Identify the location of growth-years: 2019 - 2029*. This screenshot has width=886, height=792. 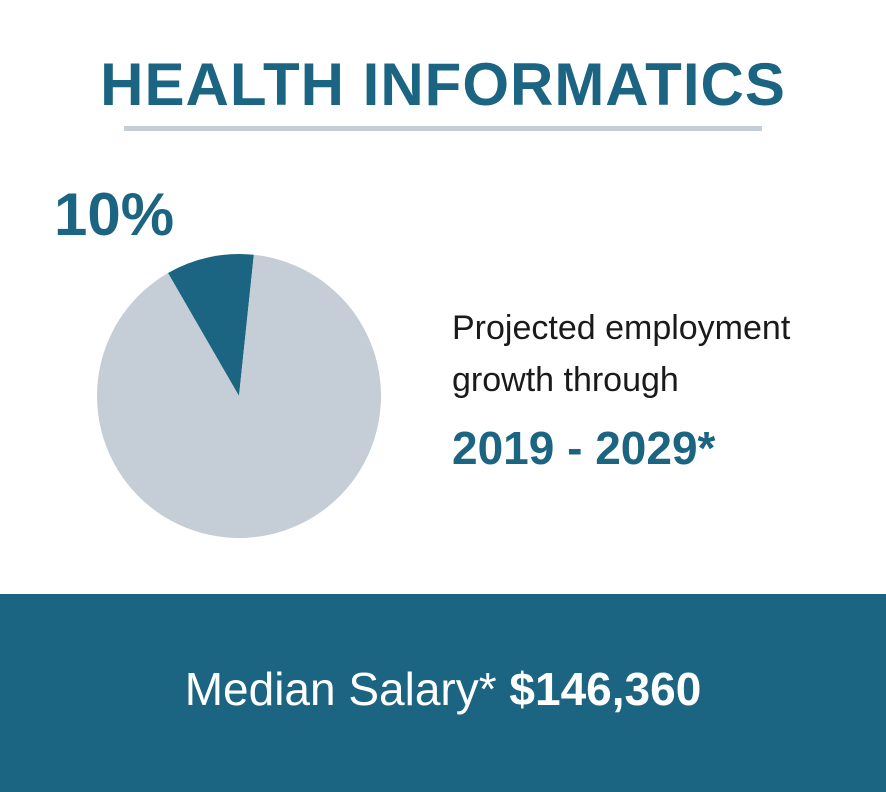
(584, 448).